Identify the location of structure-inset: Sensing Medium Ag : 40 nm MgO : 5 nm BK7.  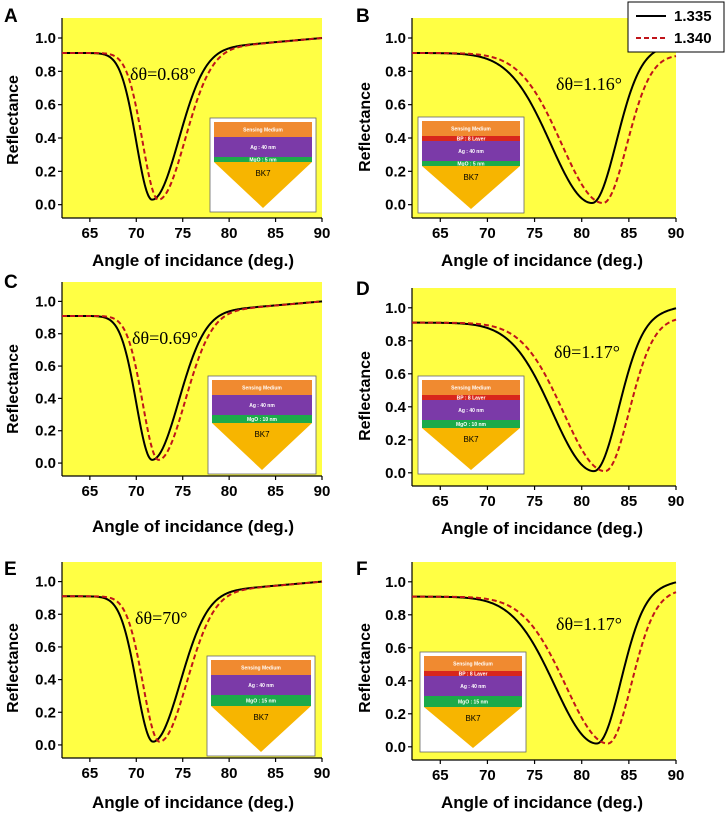
(263, 165).